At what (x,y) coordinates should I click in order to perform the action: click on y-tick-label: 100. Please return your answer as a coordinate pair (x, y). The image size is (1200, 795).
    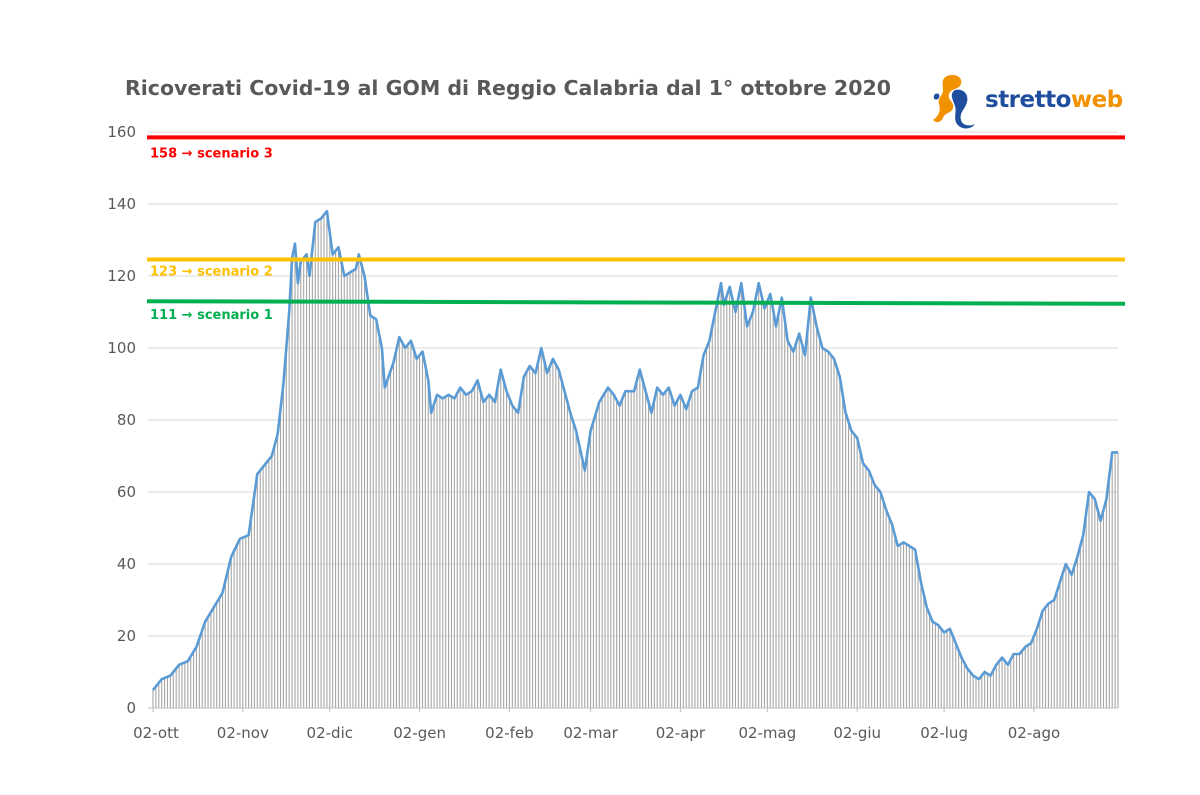
    Looking at the image, I should click on (121, 348).